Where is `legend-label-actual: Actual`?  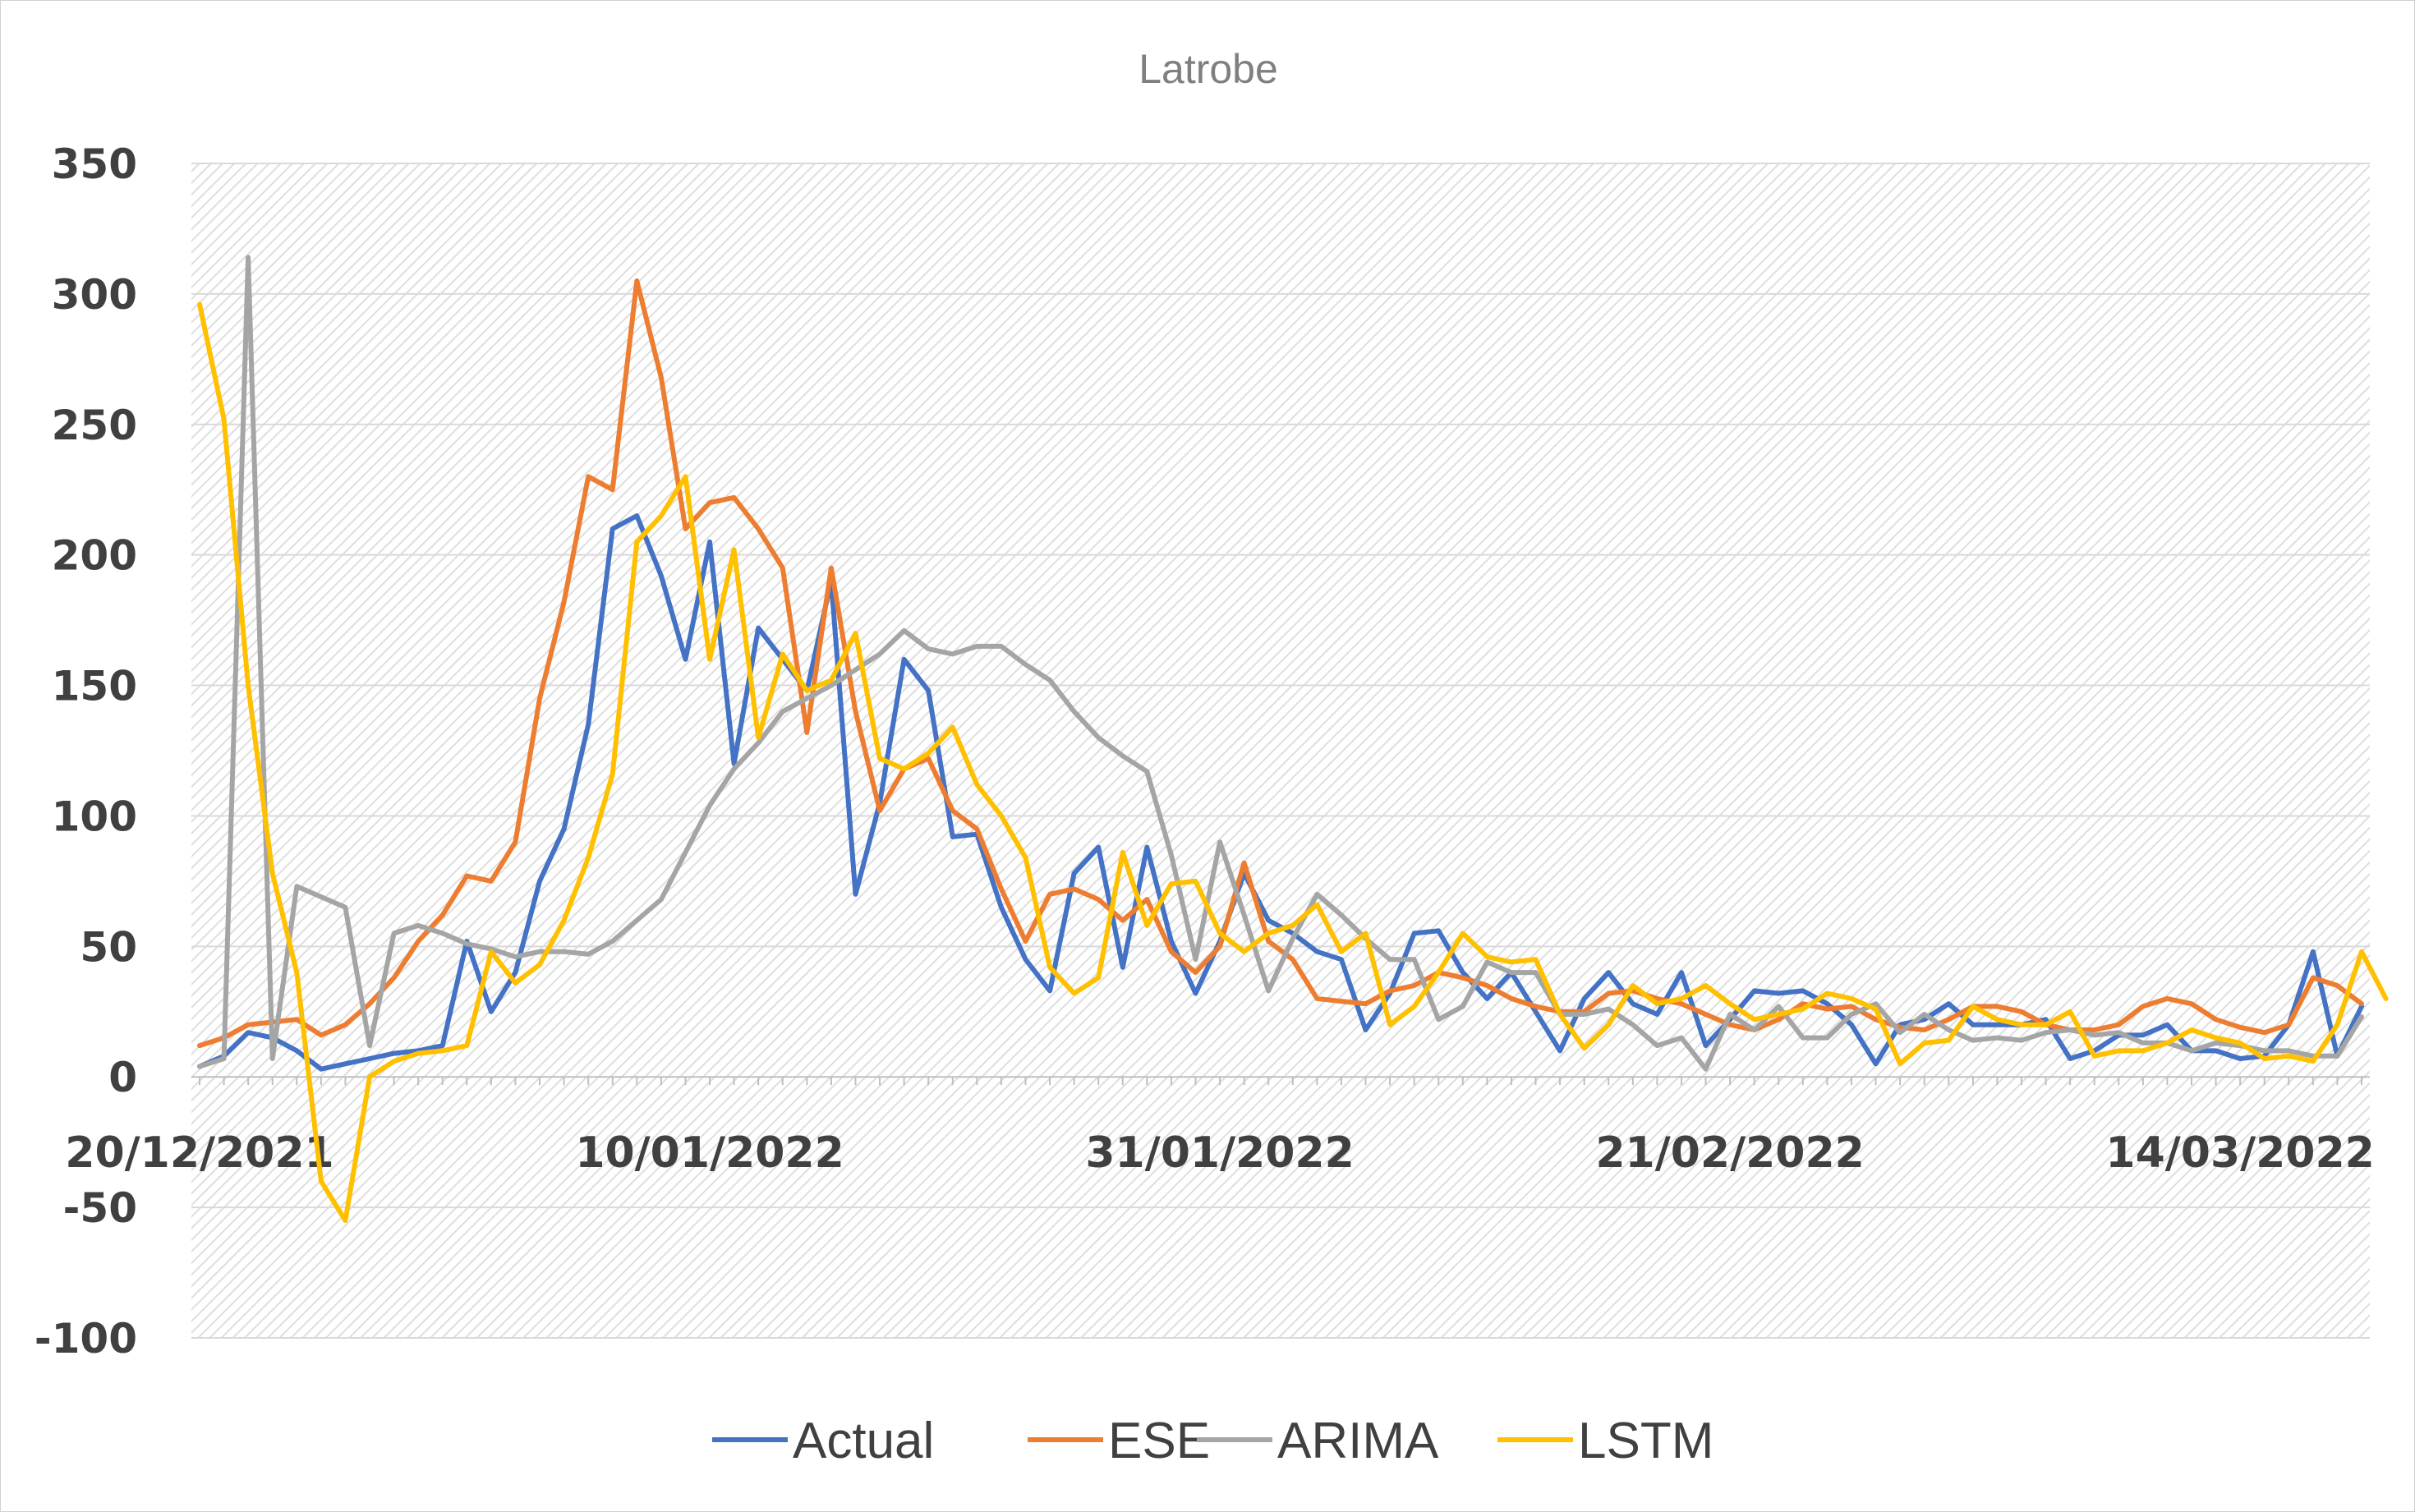
legend-label-actual: Actual is located at coordinates (864, 1441).